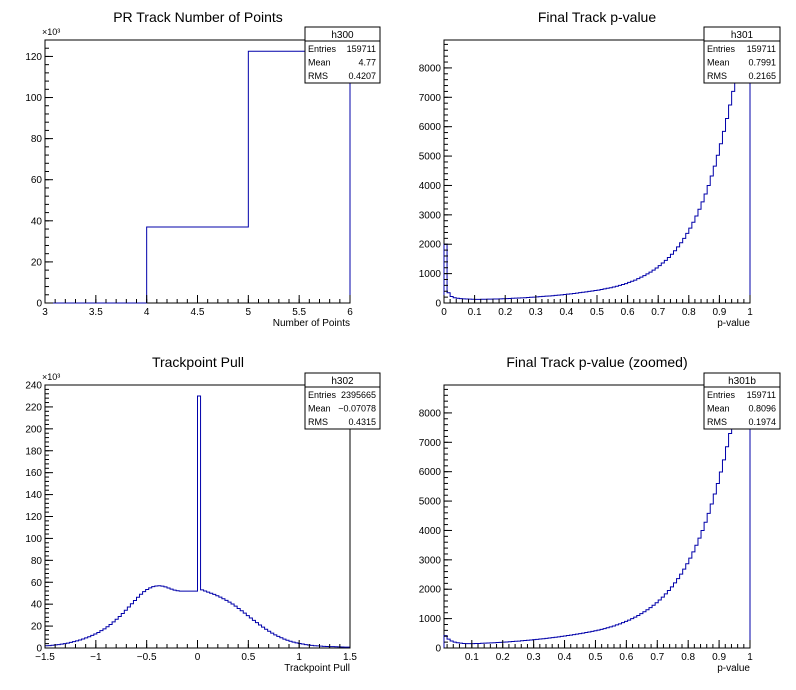 This screenshot has width=796, height=690. What do you see at coordinates (96, 312) in the screenshot?
I see `x-tick-label: 3.5` at bounding box center [96, 312].